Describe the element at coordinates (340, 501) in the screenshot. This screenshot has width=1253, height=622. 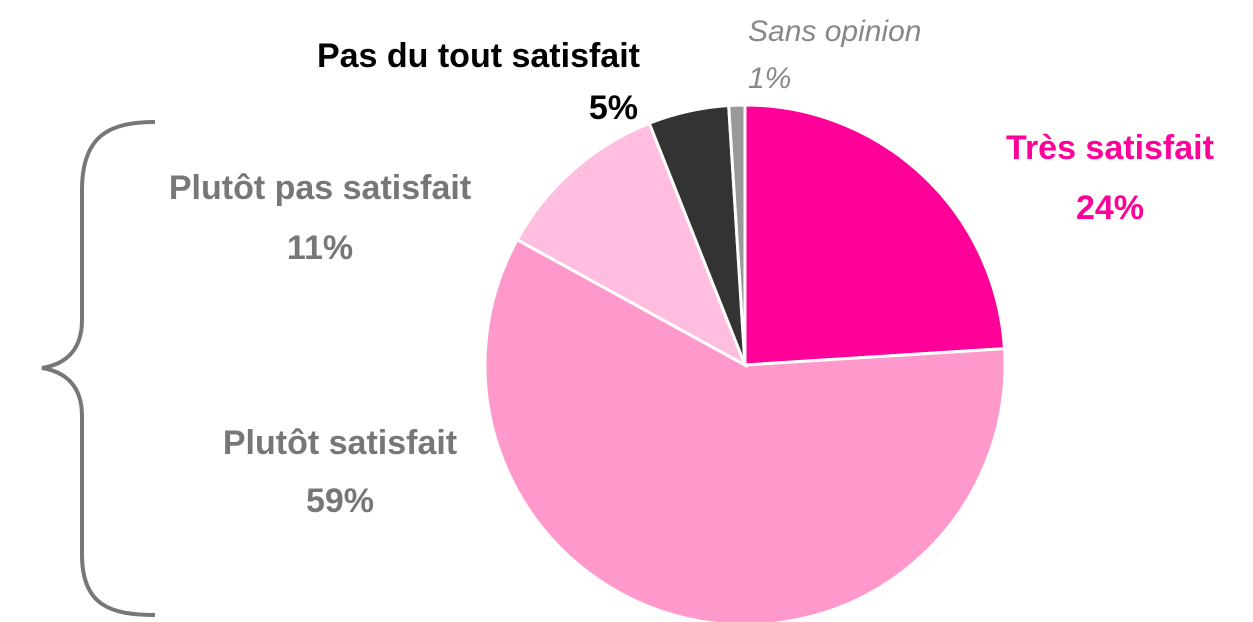
I see `value-label: 59%` at that location.